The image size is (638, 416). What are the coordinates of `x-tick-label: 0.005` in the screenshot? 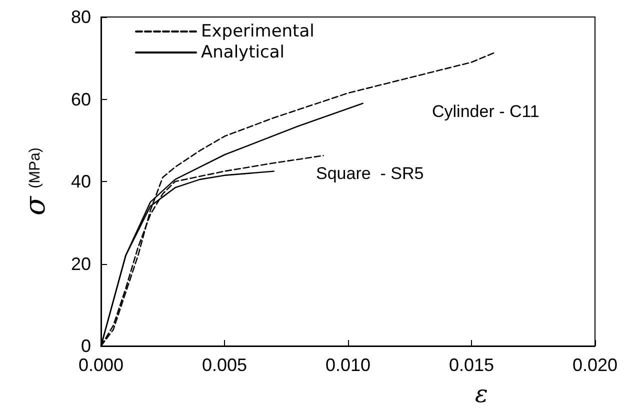 It's located at (225, 365).